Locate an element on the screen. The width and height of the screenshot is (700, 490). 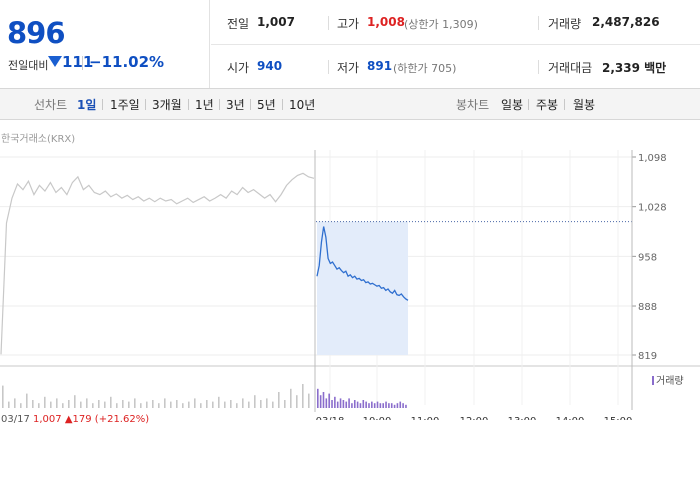
y-tick-label: 819 is located at coordinates (647, 356).